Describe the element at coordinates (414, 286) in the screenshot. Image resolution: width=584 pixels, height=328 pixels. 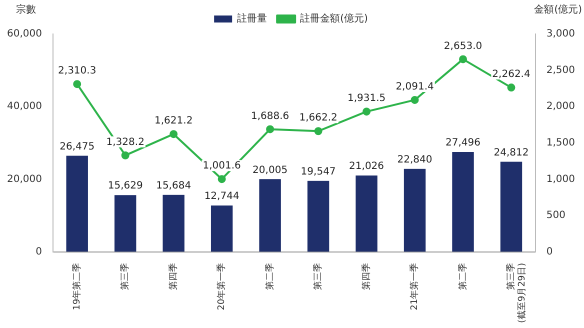
I see `x-tick-label: 21年第一季` at that location.